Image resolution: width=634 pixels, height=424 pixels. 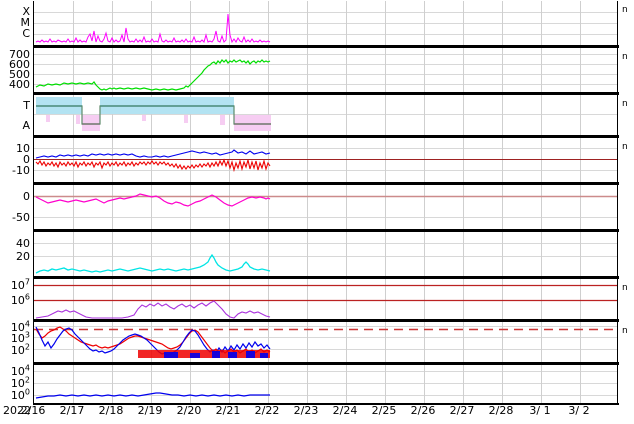 I want to click on ytick-pf-1e2: 10², so click(x=20, y=382).